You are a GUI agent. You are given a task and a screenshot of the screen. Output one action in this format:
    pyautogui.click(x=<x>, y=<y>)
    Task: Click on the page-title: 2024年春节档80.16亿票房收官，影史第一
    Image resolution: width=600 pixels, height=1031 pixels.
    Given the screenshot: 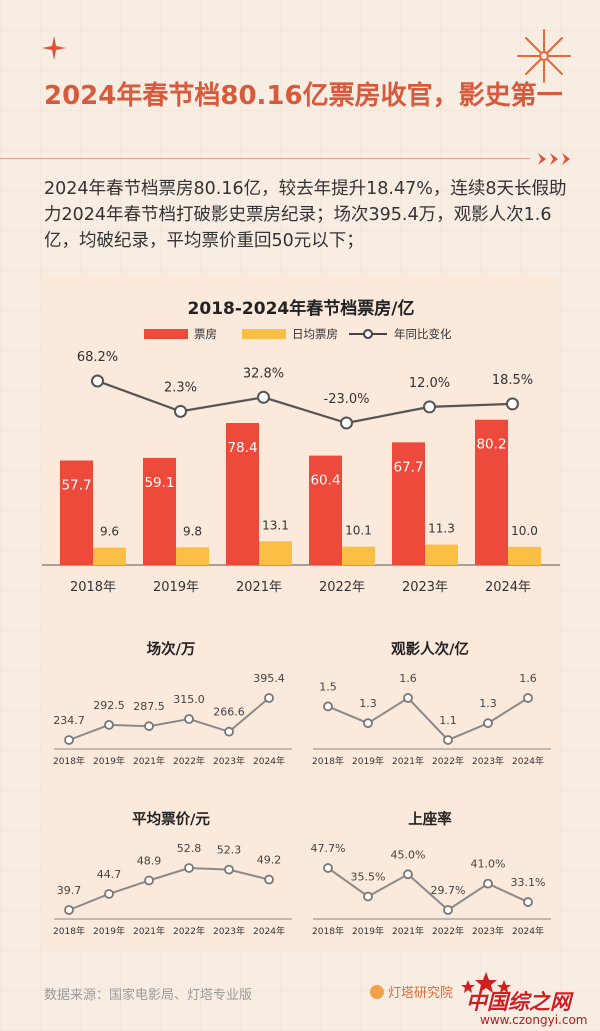 What is the action you would take?
    pyautogui.click(x=303, y=96)
    